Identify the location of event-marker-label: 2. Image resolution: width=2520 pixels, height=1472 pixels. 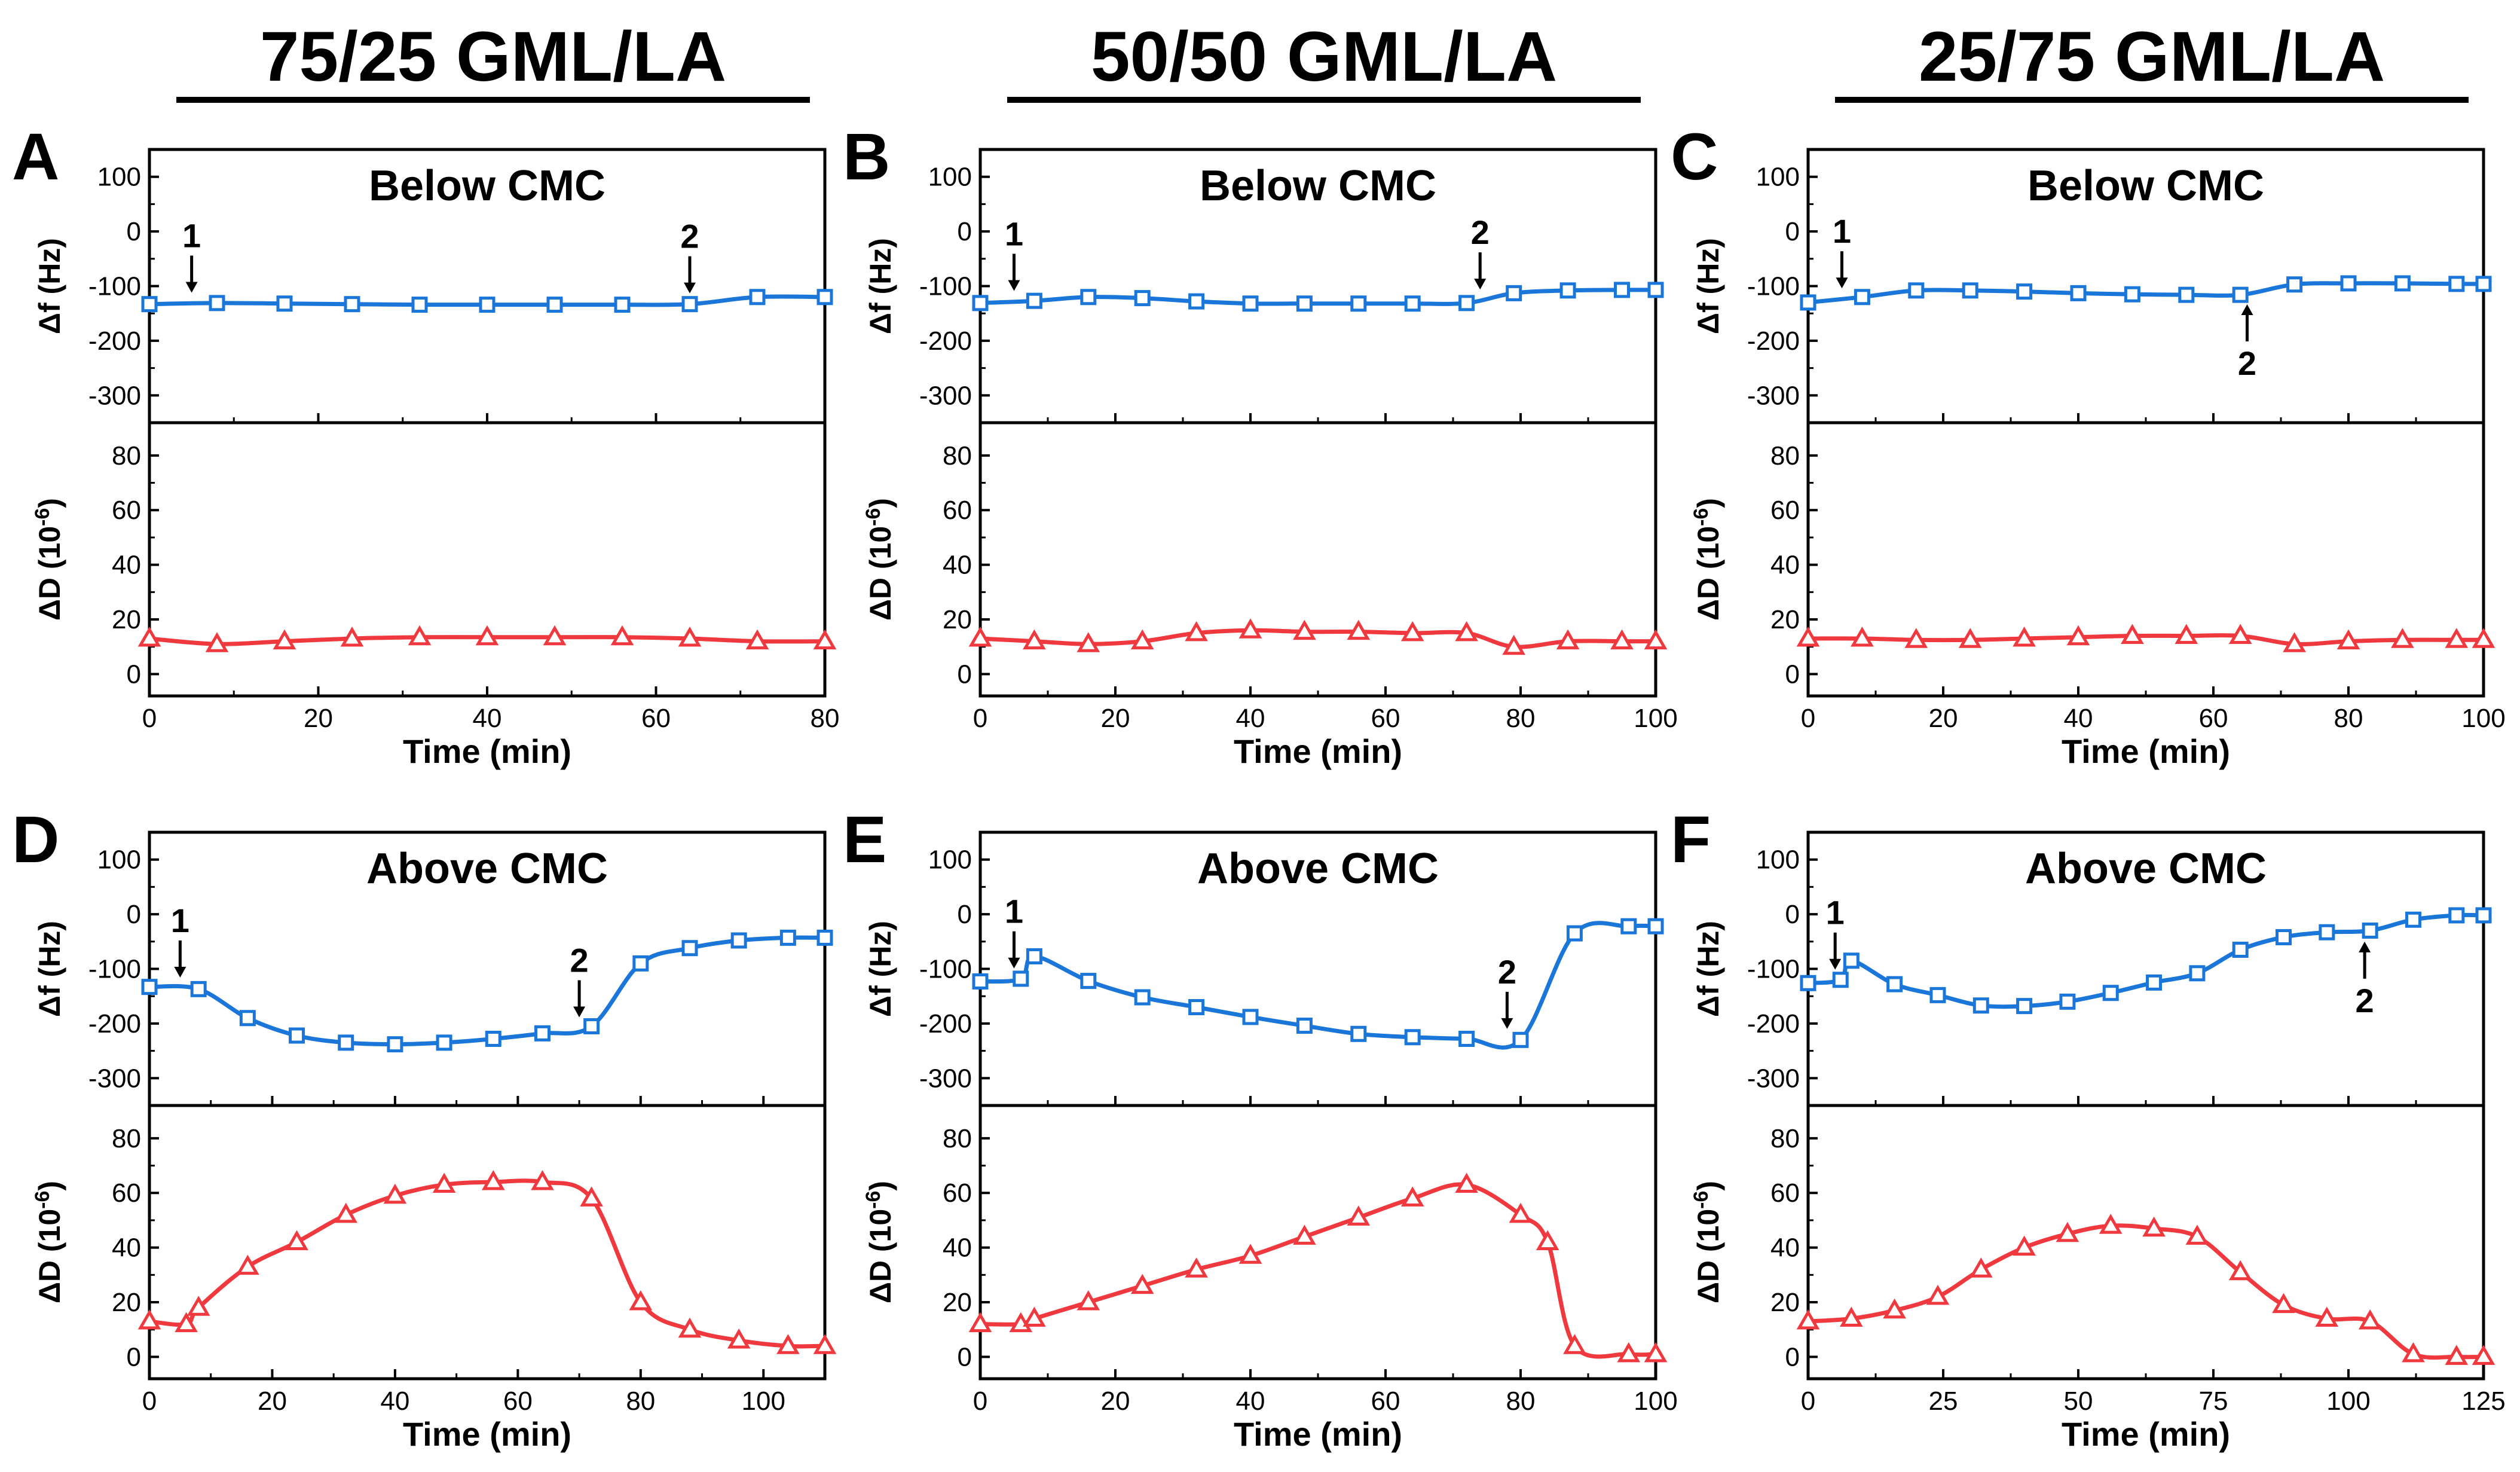
(2365, 1000).